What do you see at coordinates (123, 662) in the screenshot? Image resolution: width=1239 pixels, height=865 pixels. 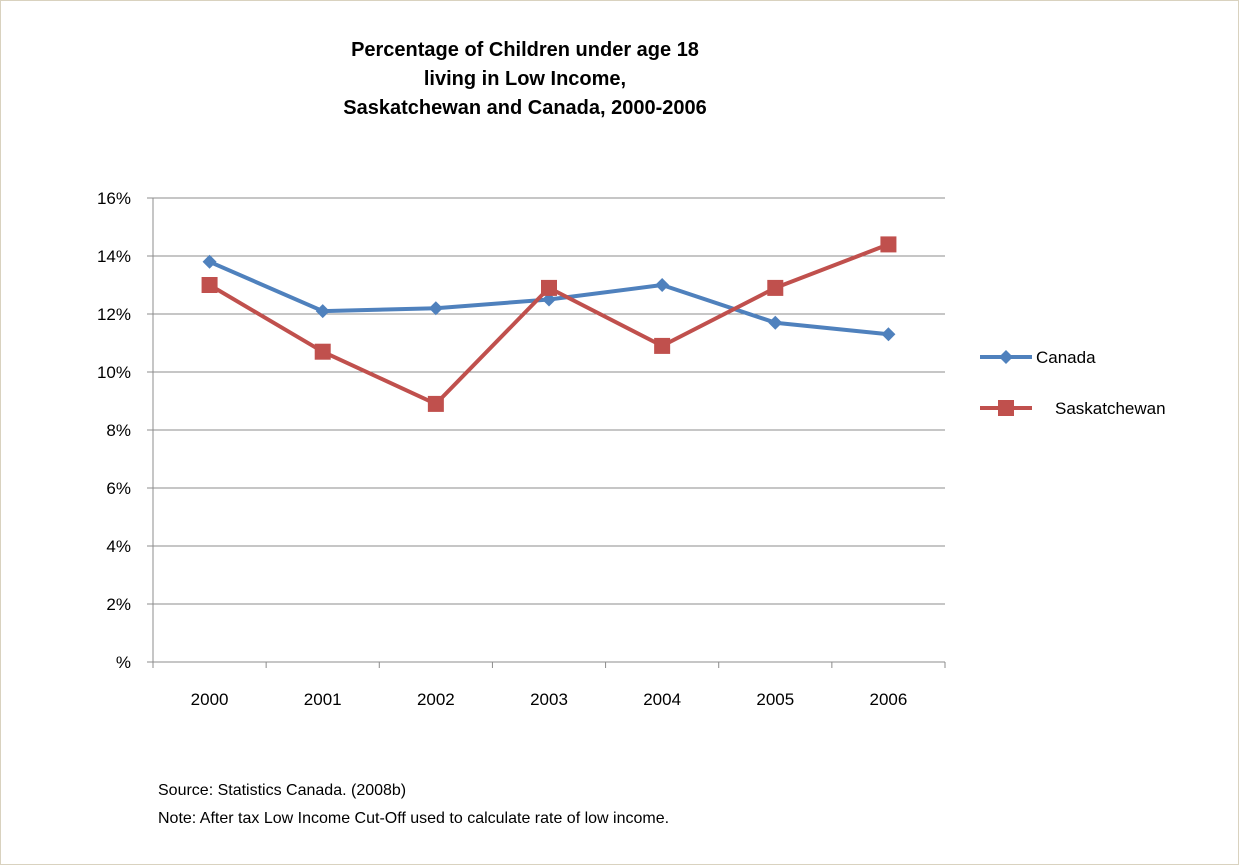 I see `y-tick-label: %` at bounding box center [123, 662].